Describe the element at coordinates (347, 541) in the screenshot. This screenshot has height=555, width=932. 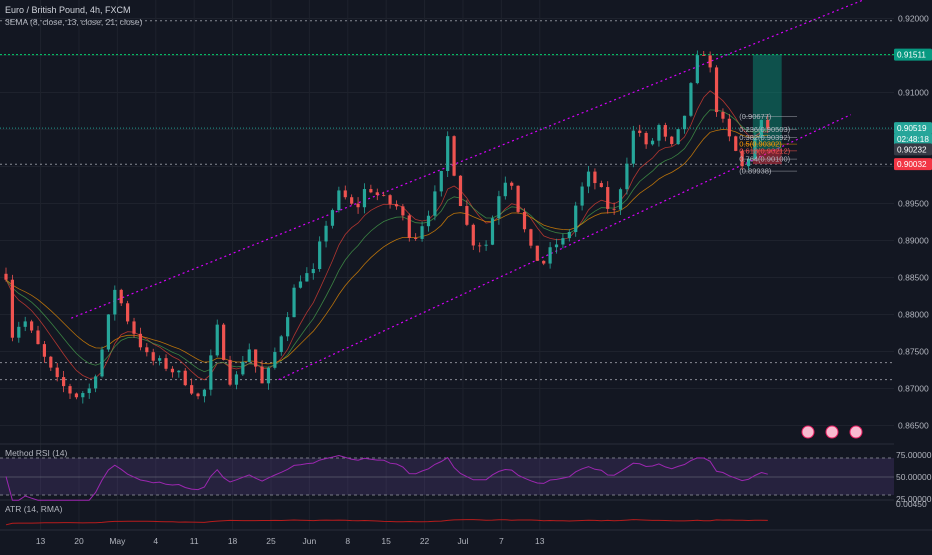
I see `time-tick: 8` at that location.